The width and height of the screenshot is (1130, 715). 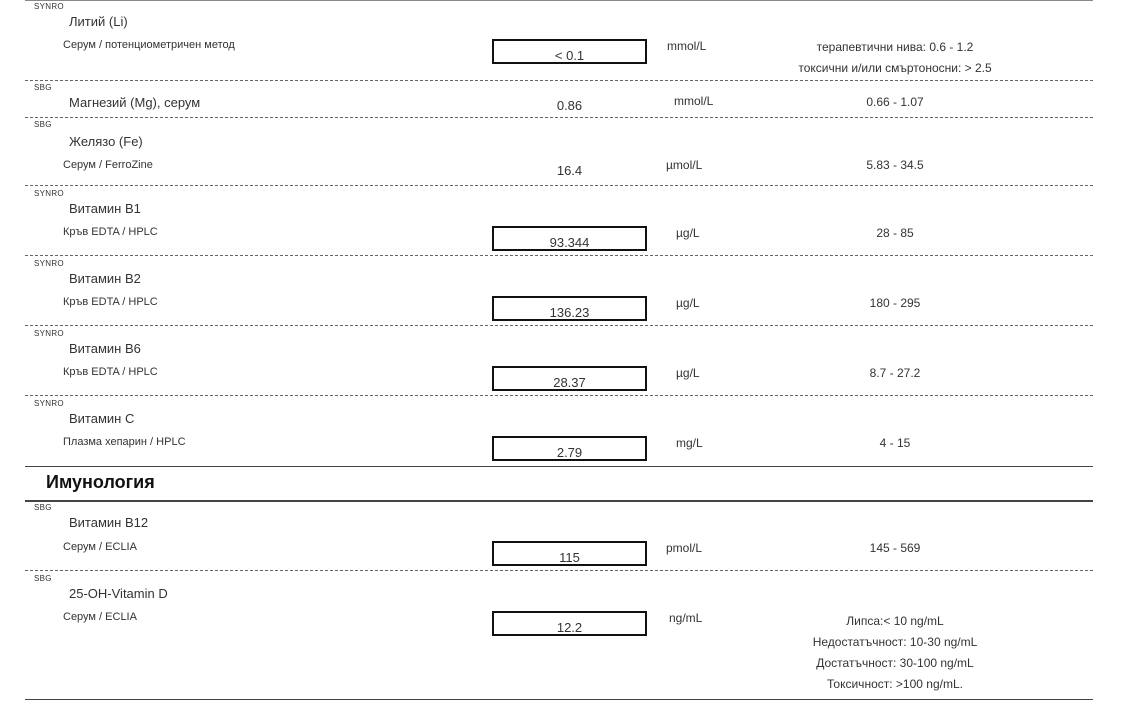 What do you see at coordinates (686, 618) in the screenshot?
I see `unit: ng/mL` at bounding box center [686, 618].